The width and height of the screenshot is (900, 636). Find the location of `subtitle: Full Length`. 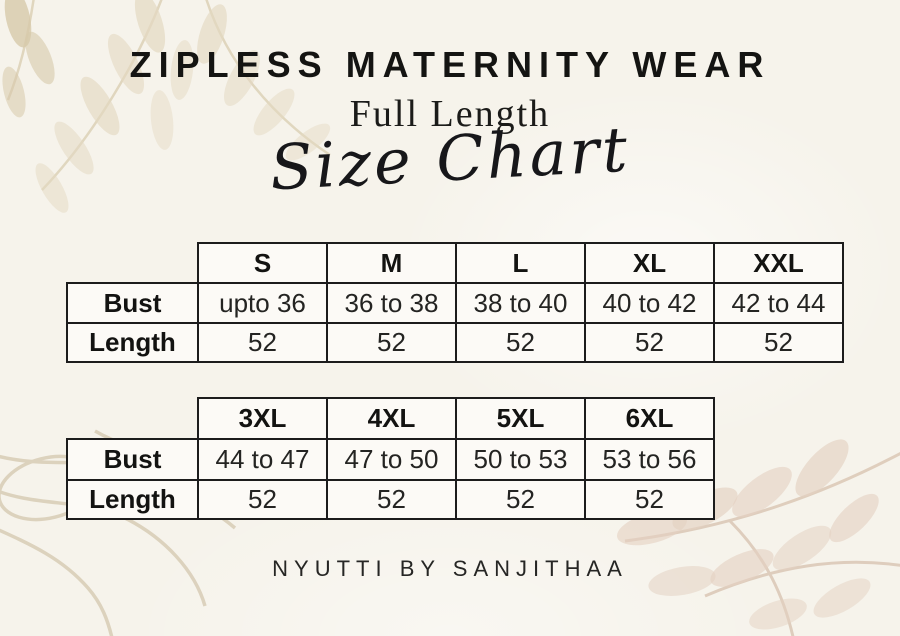

subtitle: Full Length is located at coordinates (450, 114).